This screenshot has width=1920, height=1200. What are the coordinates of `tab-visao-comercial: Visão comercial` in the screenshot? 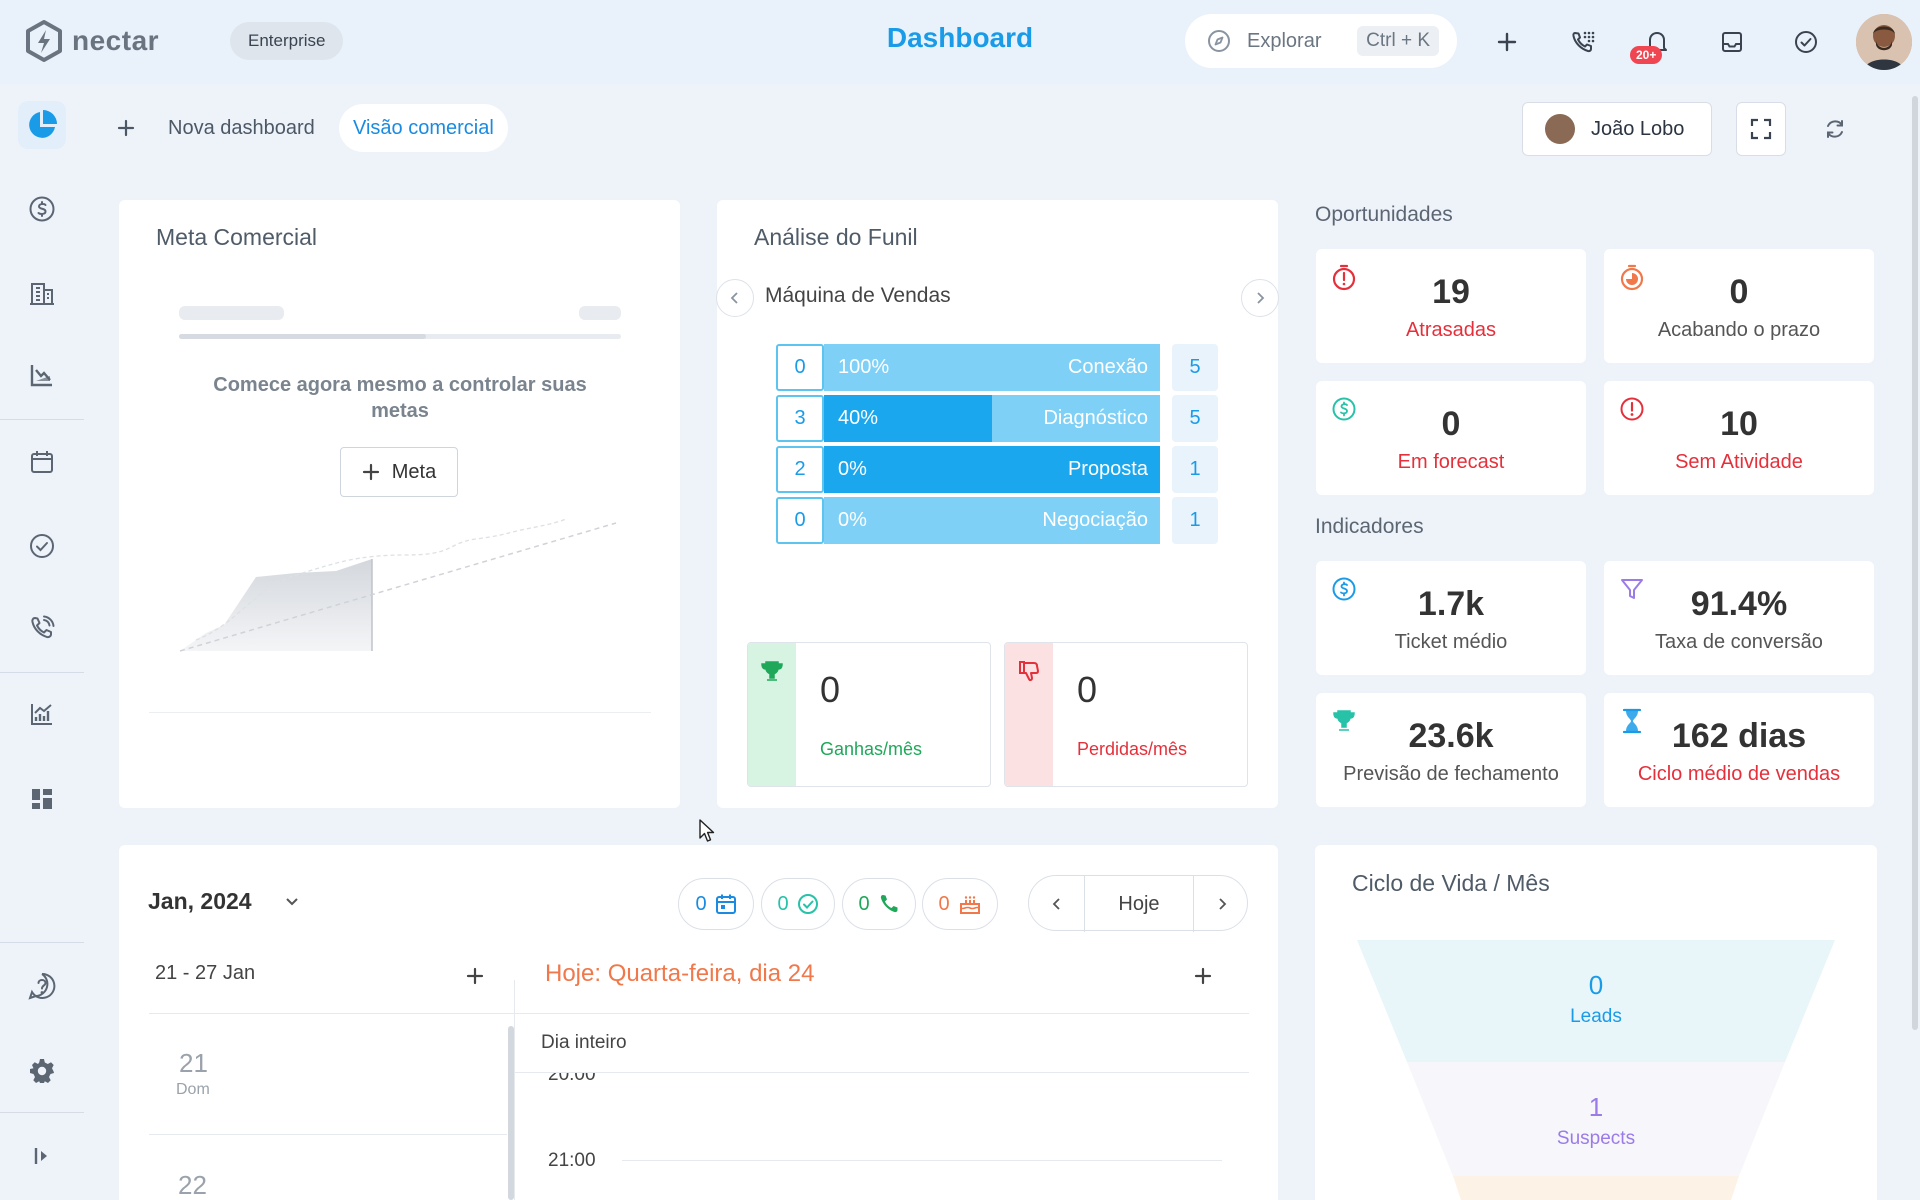 It's located at (423, 128).